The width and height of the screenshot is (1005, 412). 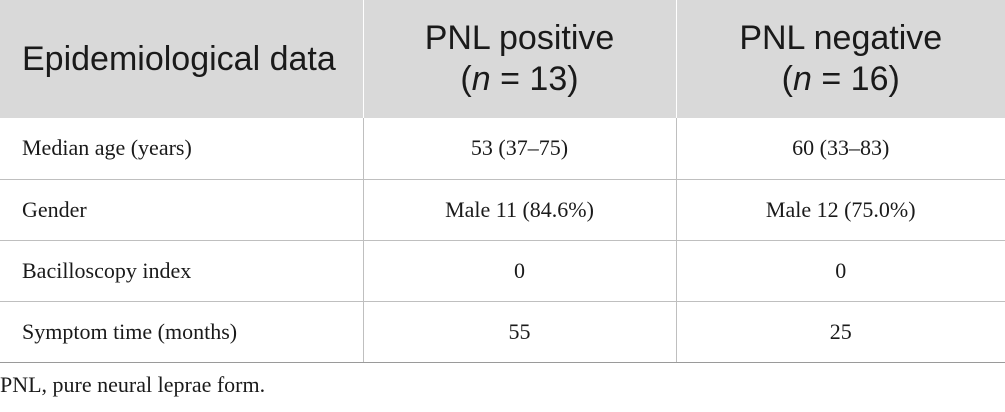 I want to click on cell-pnl-negative: 0, so click(x=840, y=271).